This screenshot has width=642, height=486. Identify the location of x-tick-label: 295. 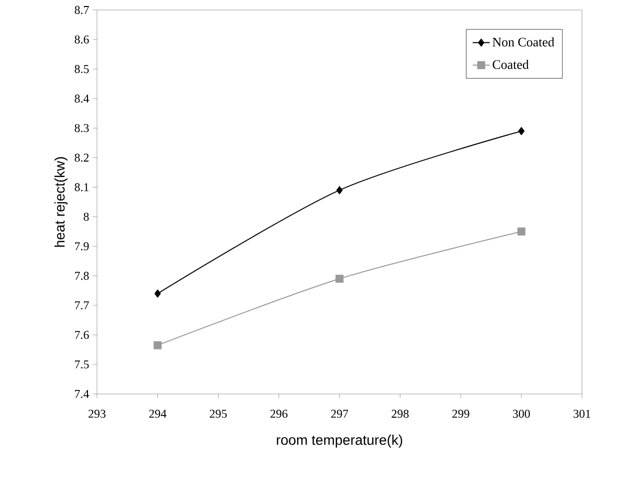
(218, 414).